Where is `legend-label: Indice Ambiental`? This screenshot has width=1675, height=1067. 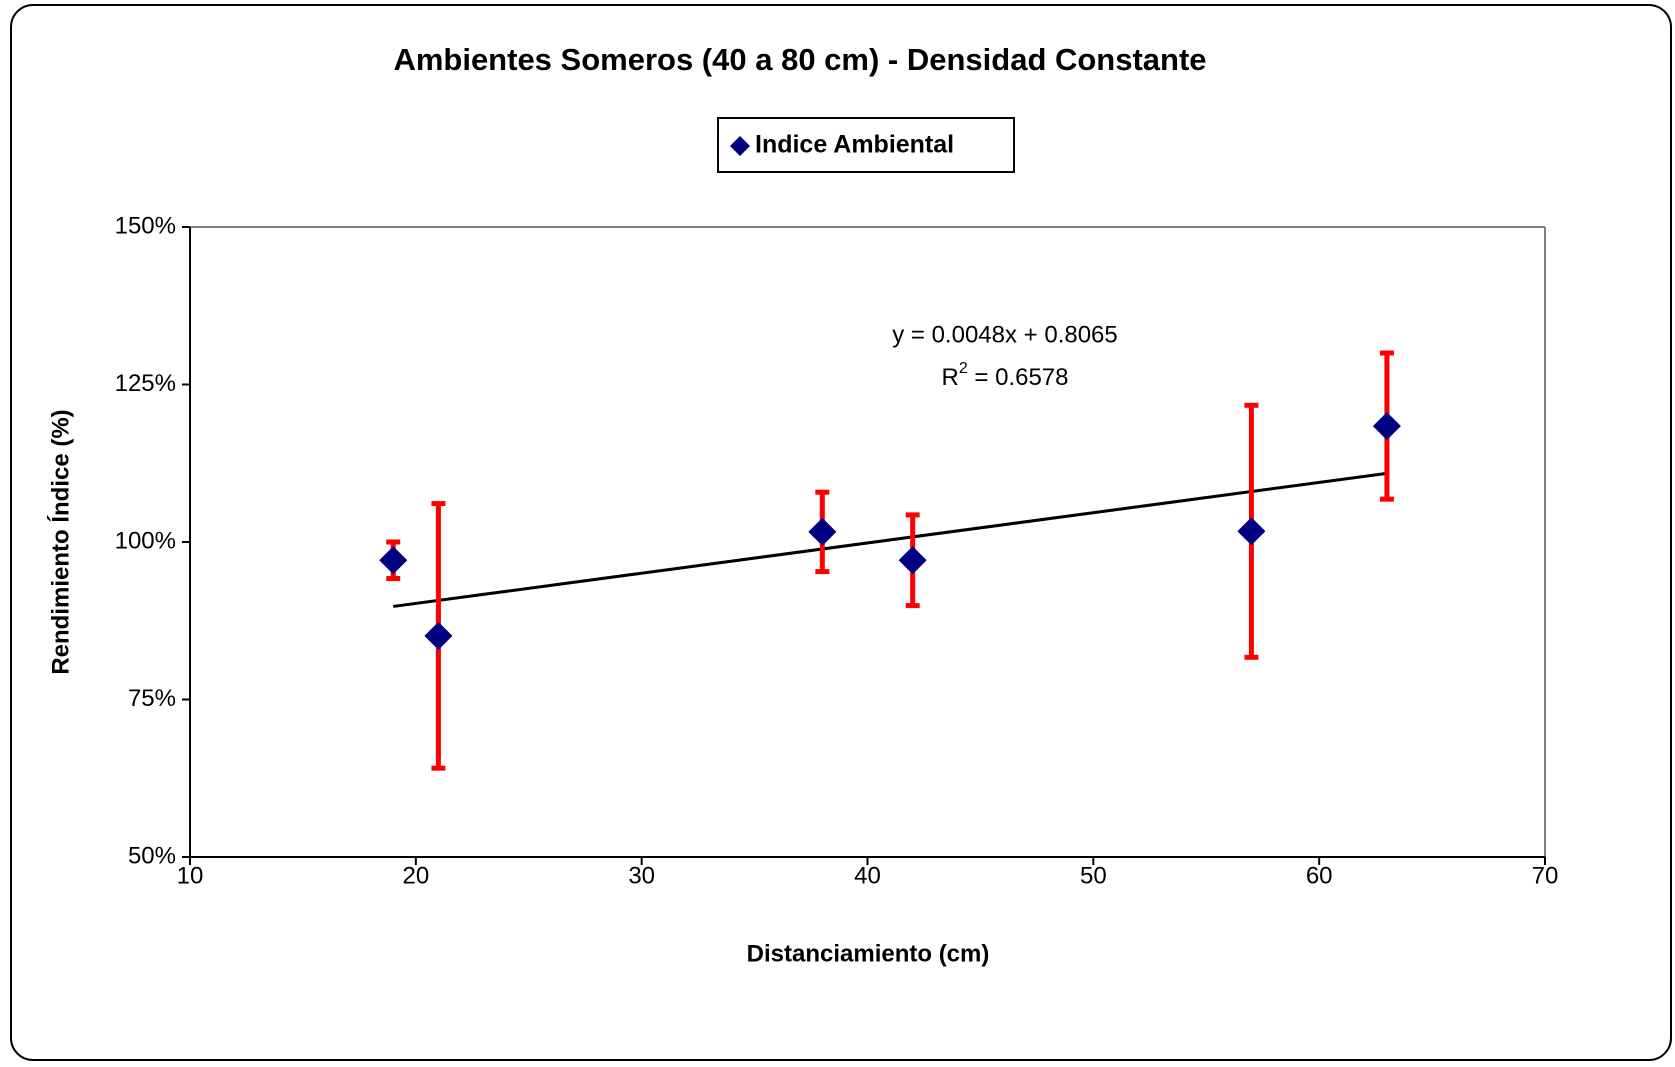 legend-label: Indice Ambiental is located at coordinates (854, 145).